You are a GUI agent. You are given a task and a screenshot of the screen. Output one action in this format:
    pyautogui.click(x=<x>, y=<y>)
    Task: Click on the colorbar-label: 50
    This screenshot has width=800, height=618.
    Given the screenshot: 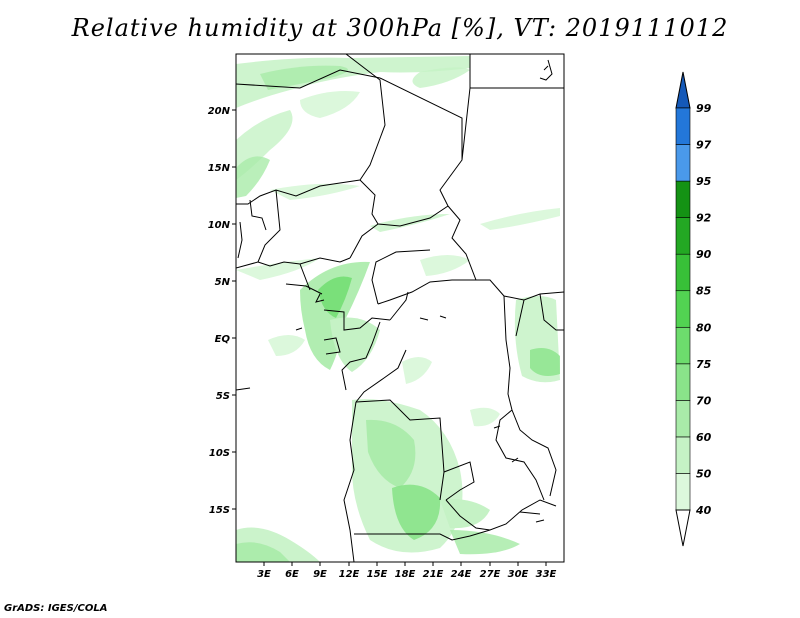 What is the action you would take?
    pyautogui.click(x=704, y=473)
    